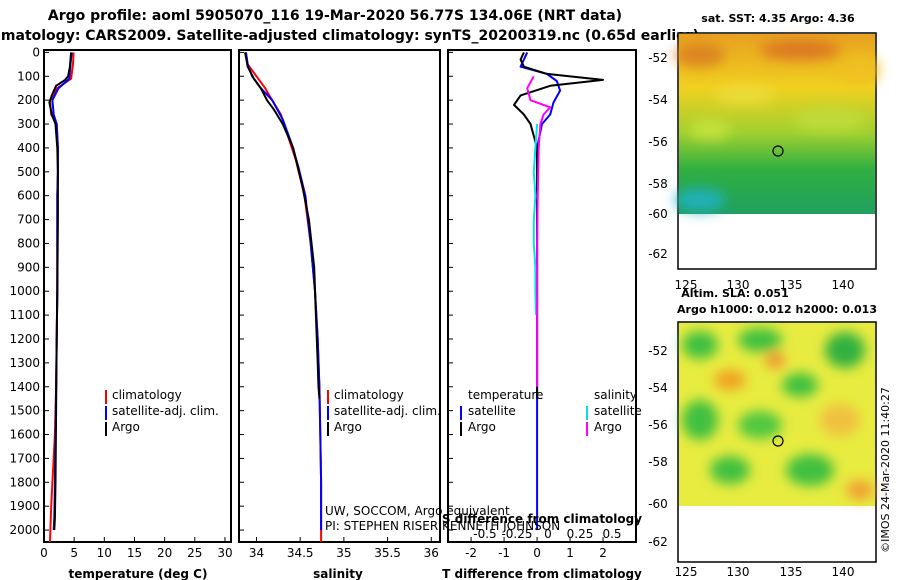  Describe the element at coordinates (24, 530) in the screenshot. I see `depth-tick-label: 2000` at that location.